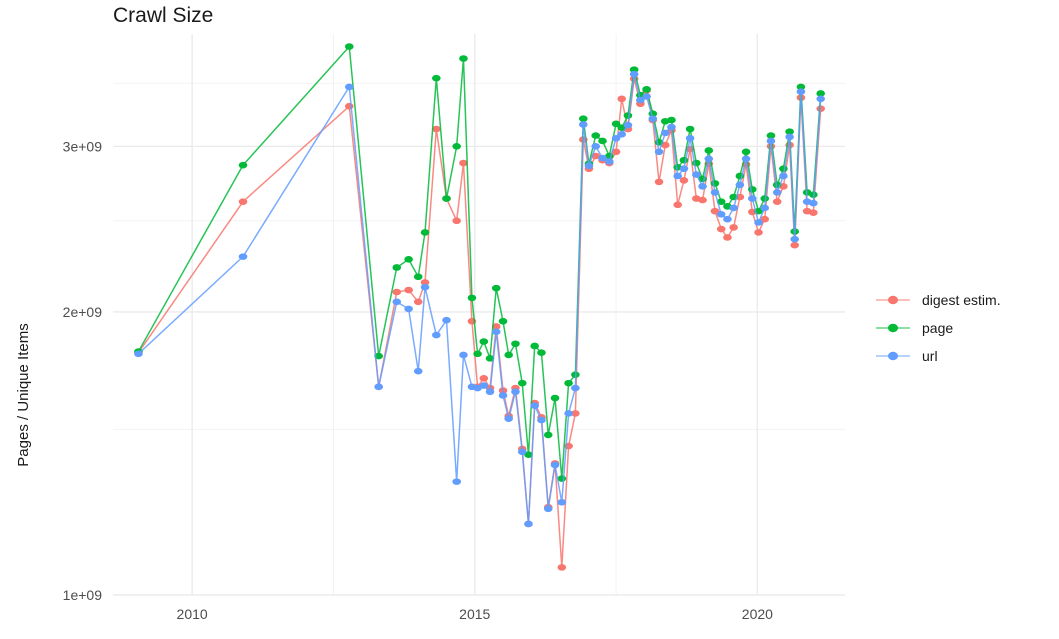 The height and width of the screenshot is (639, 1059). I want to click on legend-item-url: url, so click(907, 356).